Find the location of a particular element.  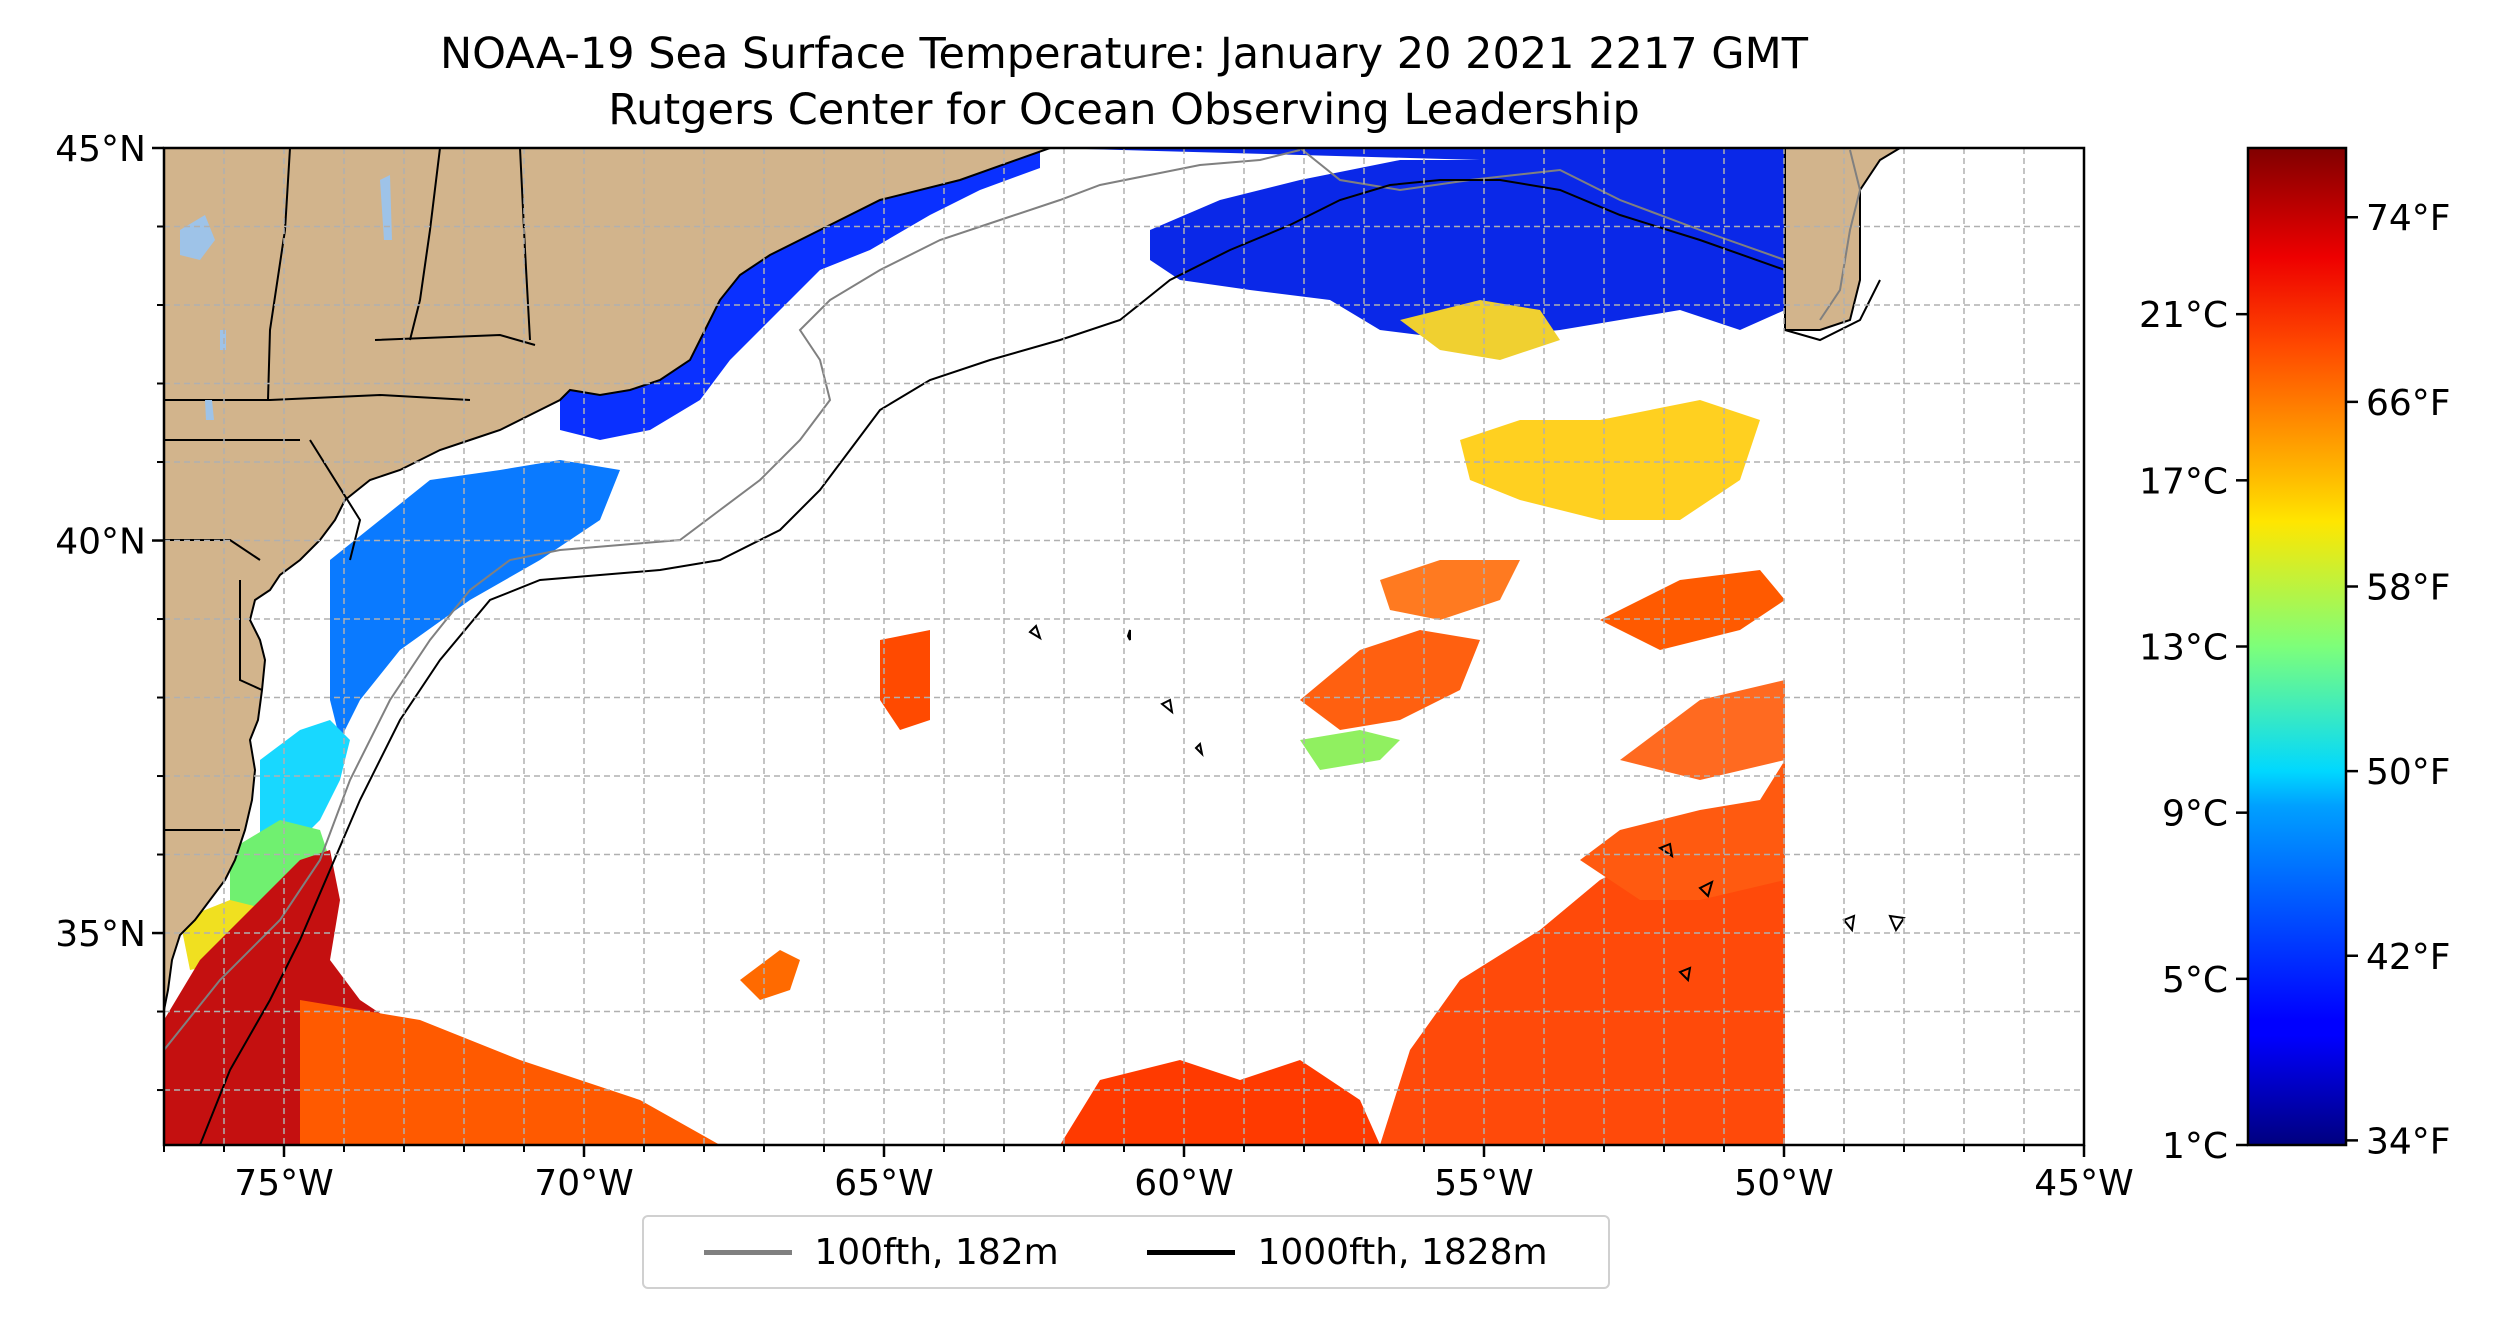

legend-item-1000fth: 1000fth, 1828m is located at coordinates (1347, 1252).